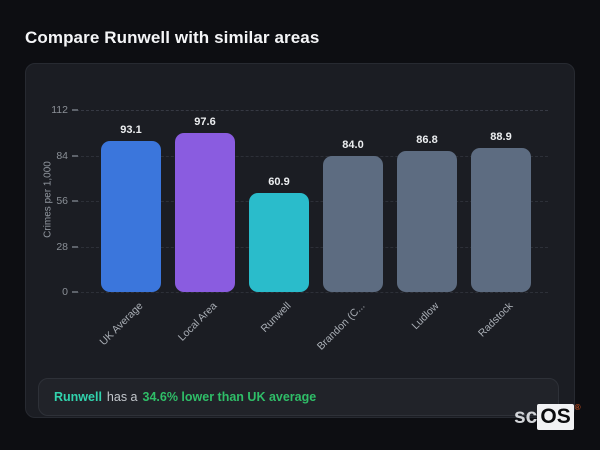 This screenshot has width=600, height=450. I want to click on scos-logo: sc OS ®, so click(547, 417).